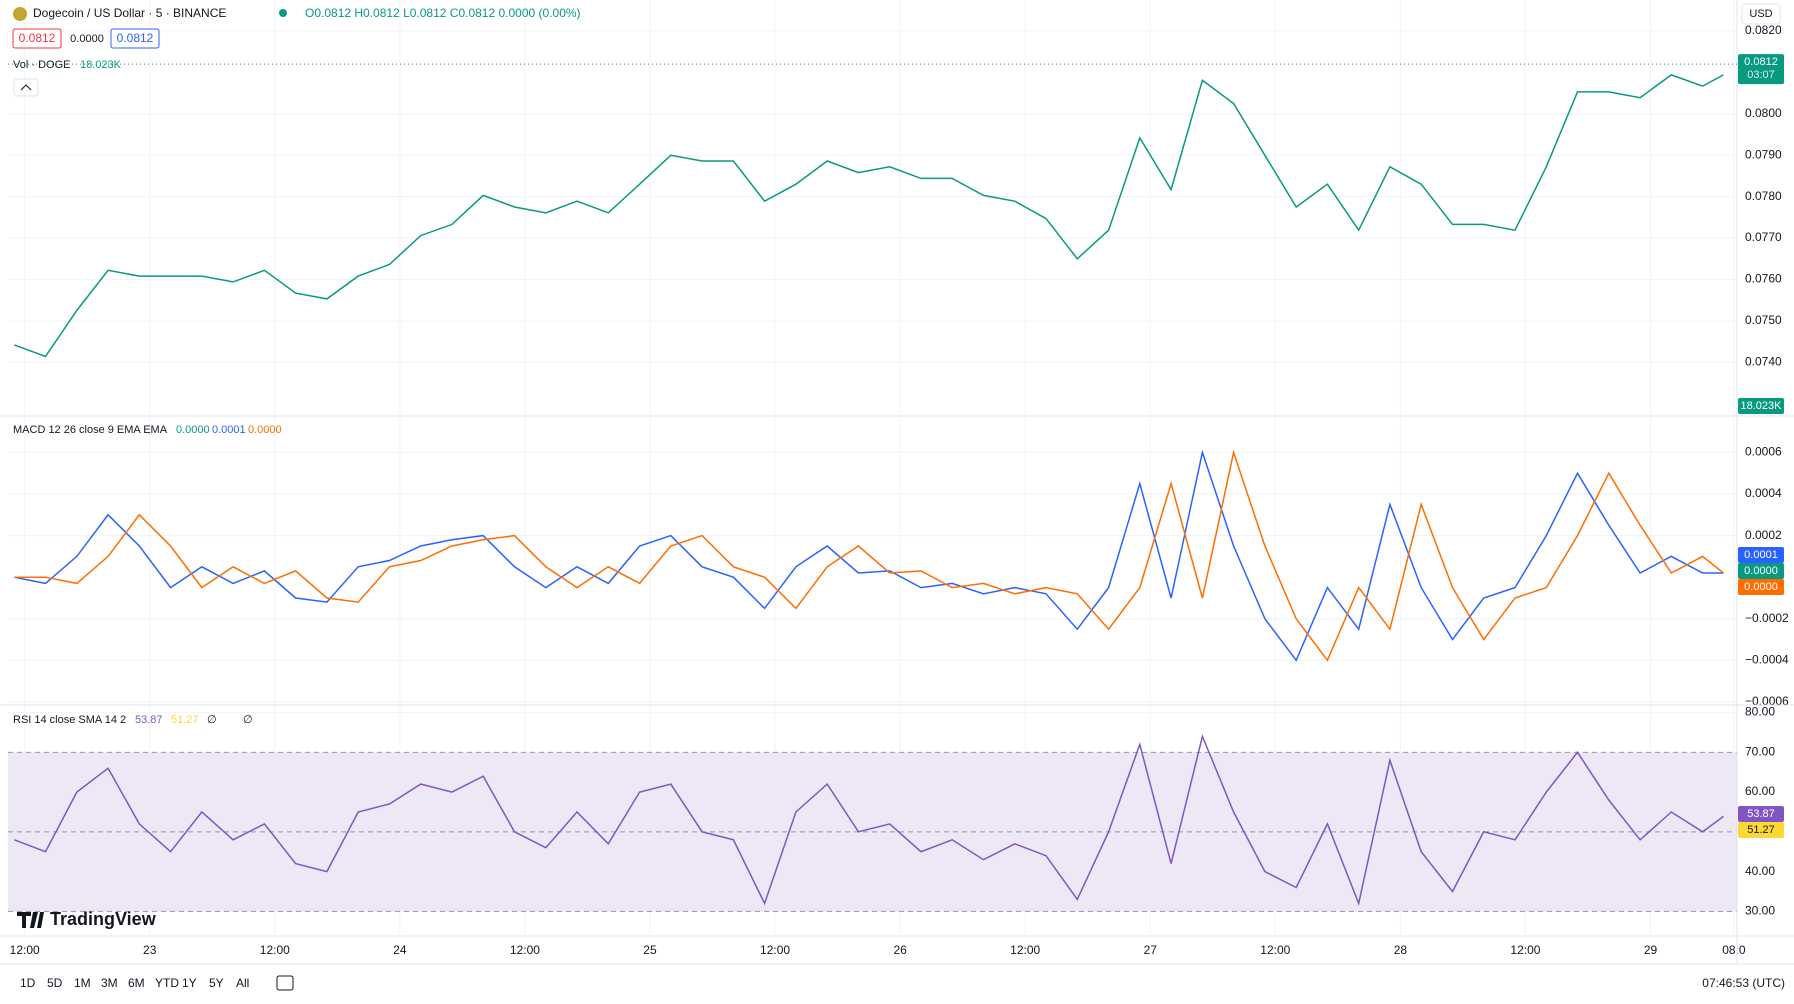  What do you see at coordinates (900, 950) in the screenshot?
I see `x-tick-label: 26` at bounding box center [900, 950].